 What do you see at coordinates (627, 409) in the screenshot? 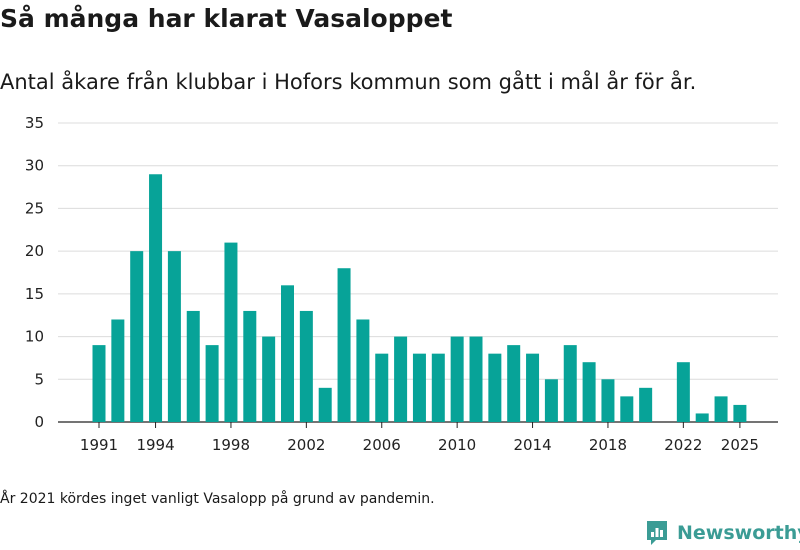
I see `bar-2019` at bounding box center [627, 409].